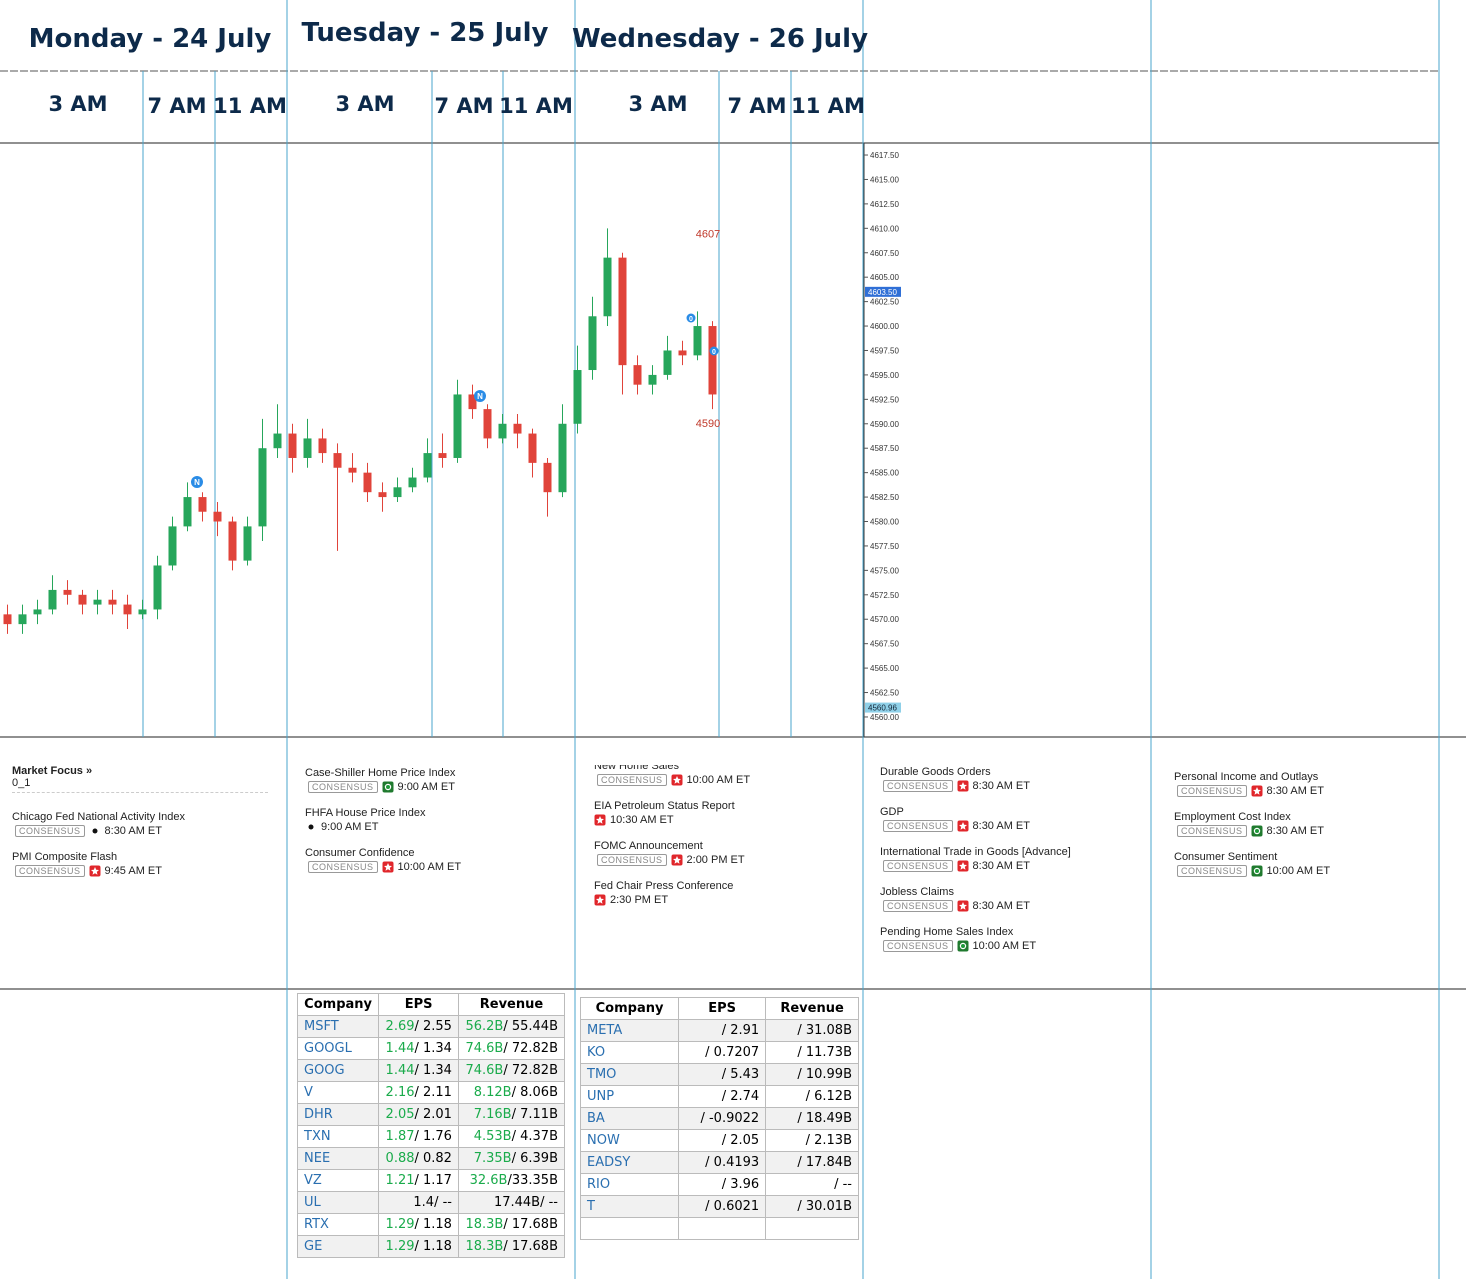 Image resolution: width=1466 pixels, height=1279 pixels. What do you see at coordinates (884, 497) in the screenshot?
I see `y-tick-label: 4582.50` at bounding box center [884, 497].